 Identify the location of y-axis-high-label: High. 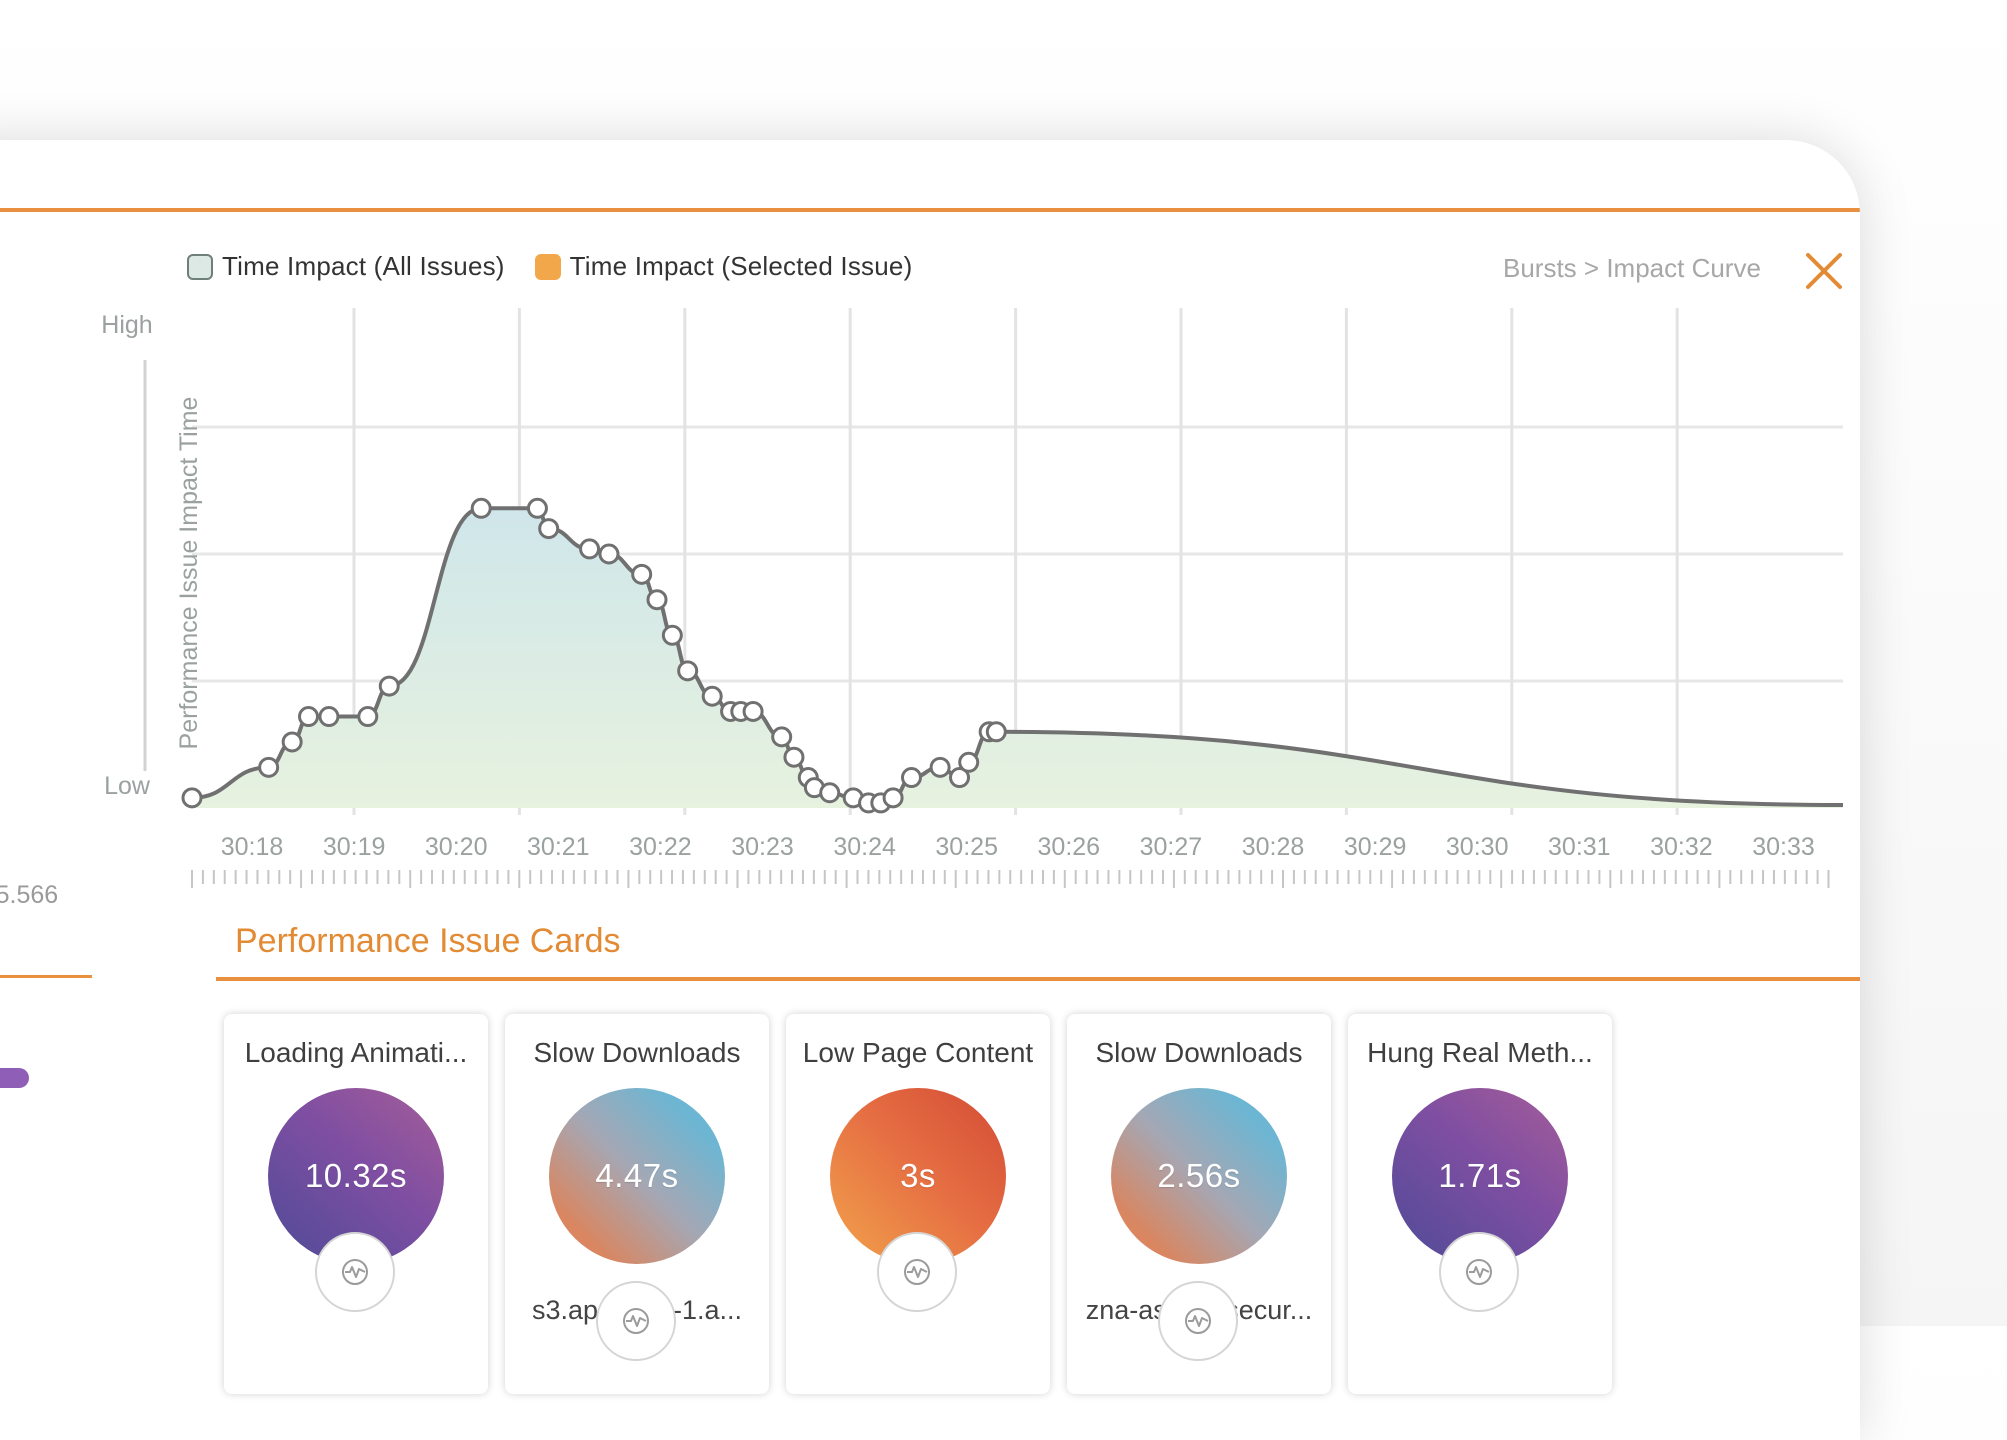
(126, 325).